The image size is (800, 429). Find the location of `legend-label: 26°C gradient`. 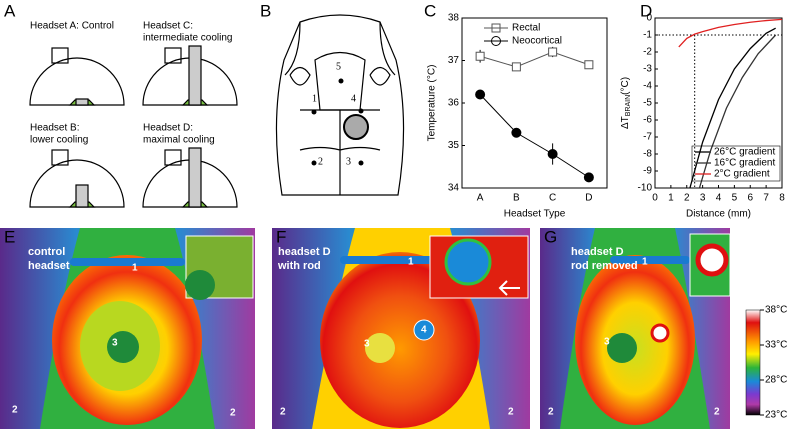

legend-label: 26°C gradient is located at coordinates (744, 152).